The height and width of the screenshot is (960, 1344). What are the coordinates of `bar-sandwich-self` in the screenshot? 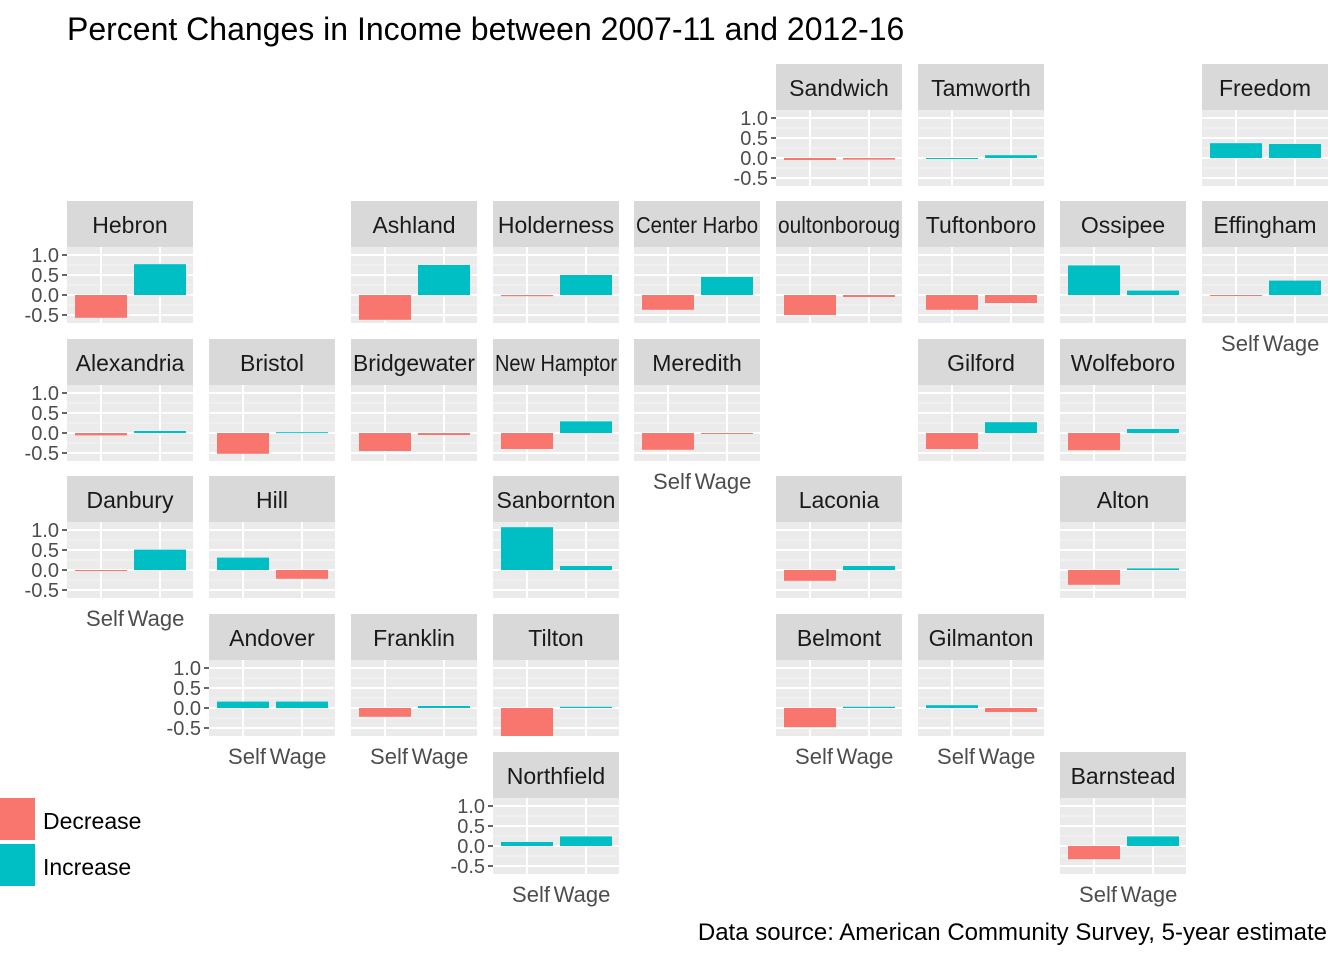 It's located at (810, 159).